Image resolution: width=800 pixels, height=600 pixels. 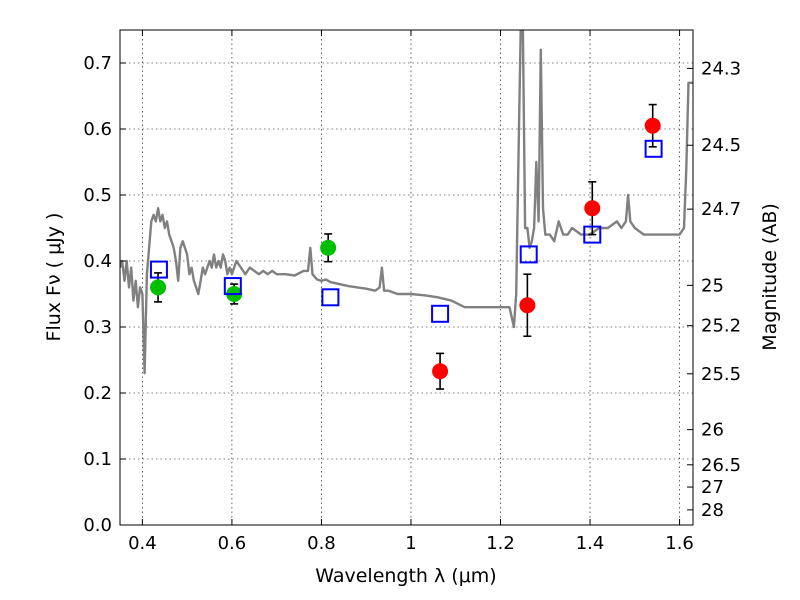 I want to click on x-tick-label: 1.6, so click(x=679, y=543).